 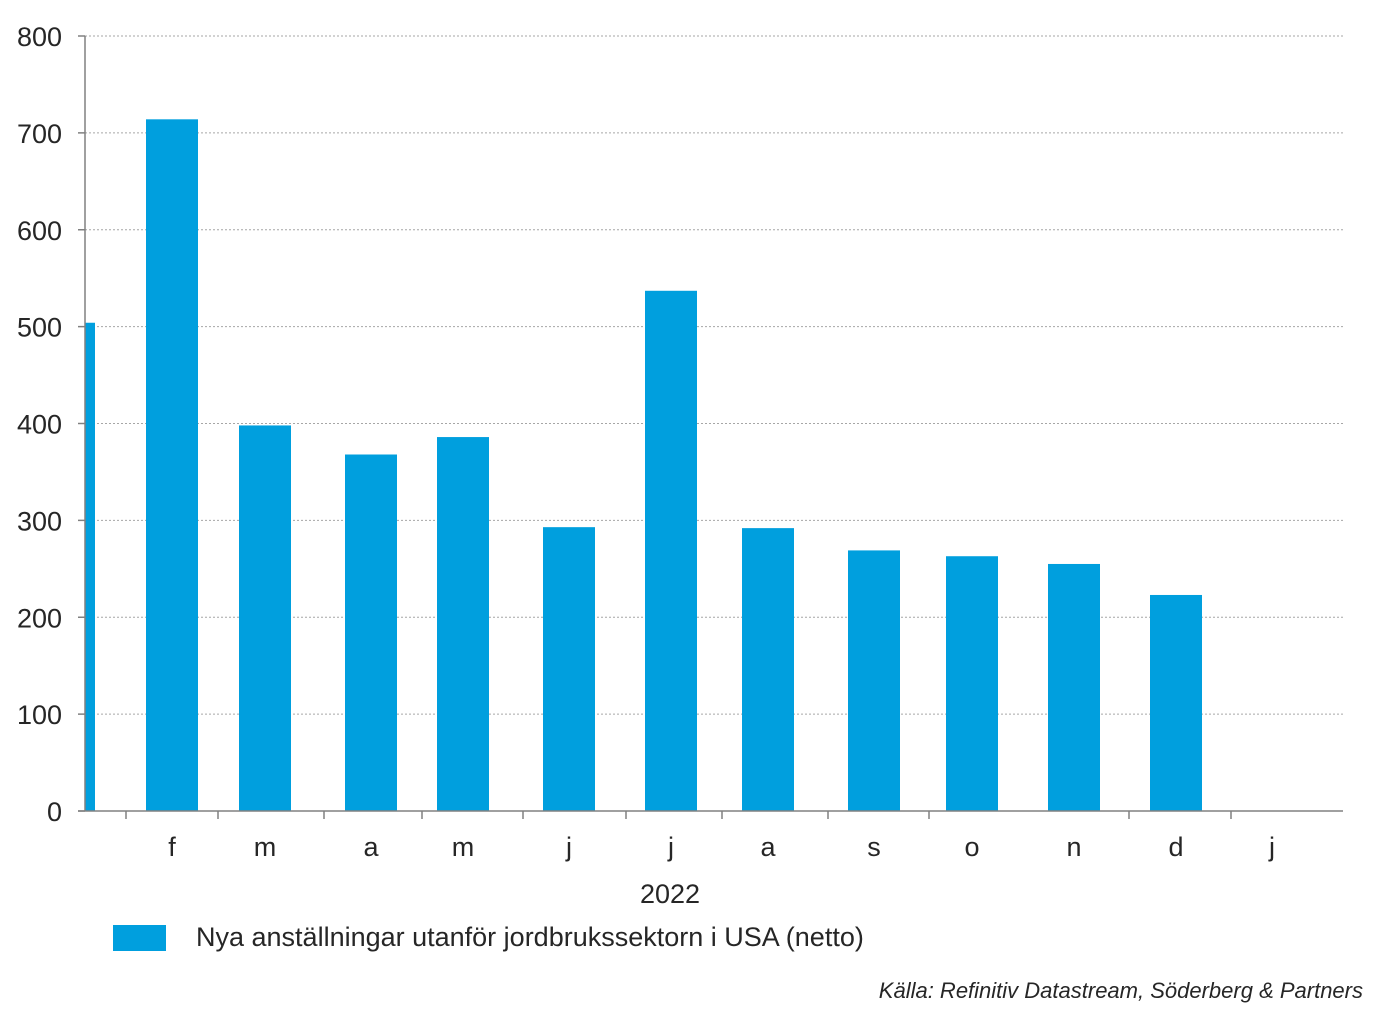 I want to click on y-tick-label: 800, so click(x=39, y=37).